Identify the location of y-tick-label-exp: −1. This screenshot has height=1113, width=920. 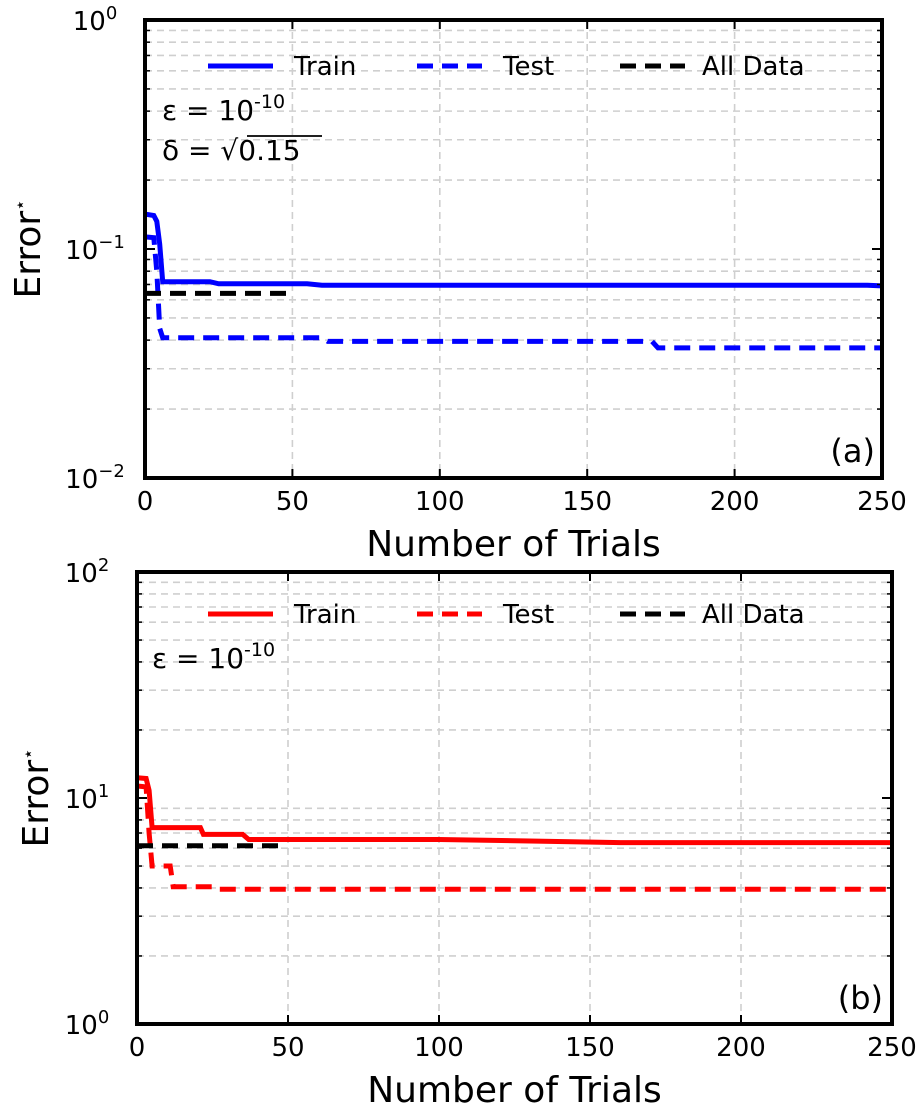
(111, 242).